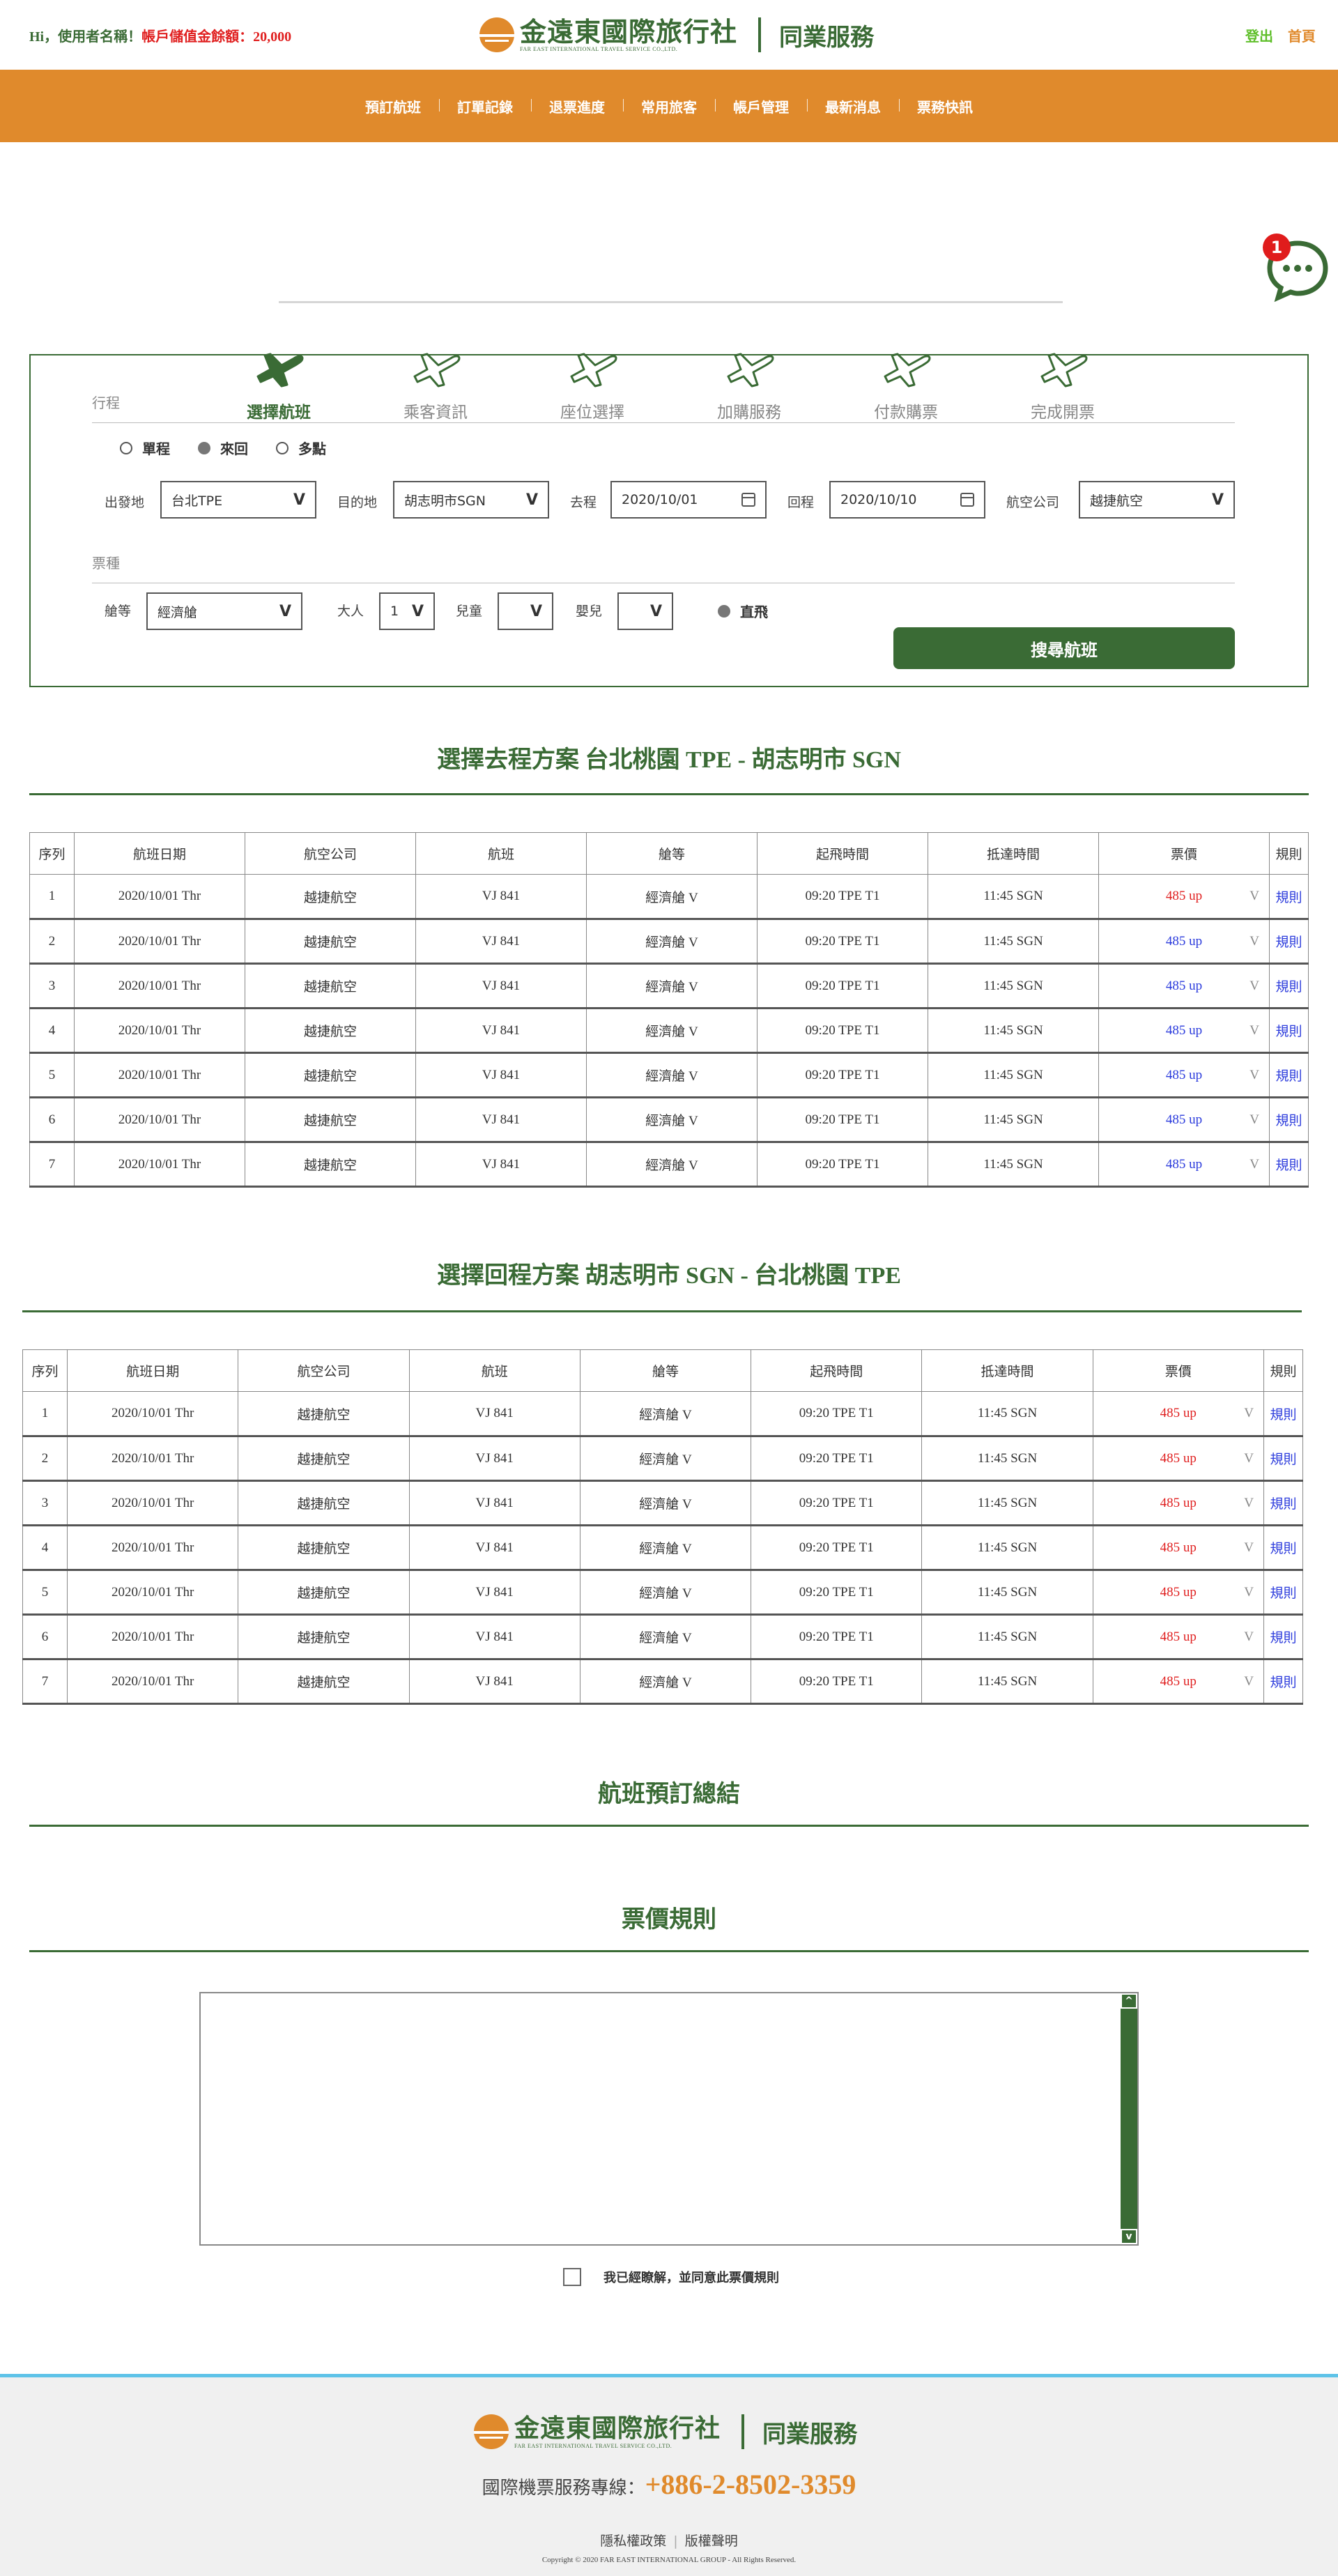 The width and height of the screenshot is (1338, 2576). Describe the element at coordinates (645, 611) in the screenshot. I see `infant-count-select: V` at that location.